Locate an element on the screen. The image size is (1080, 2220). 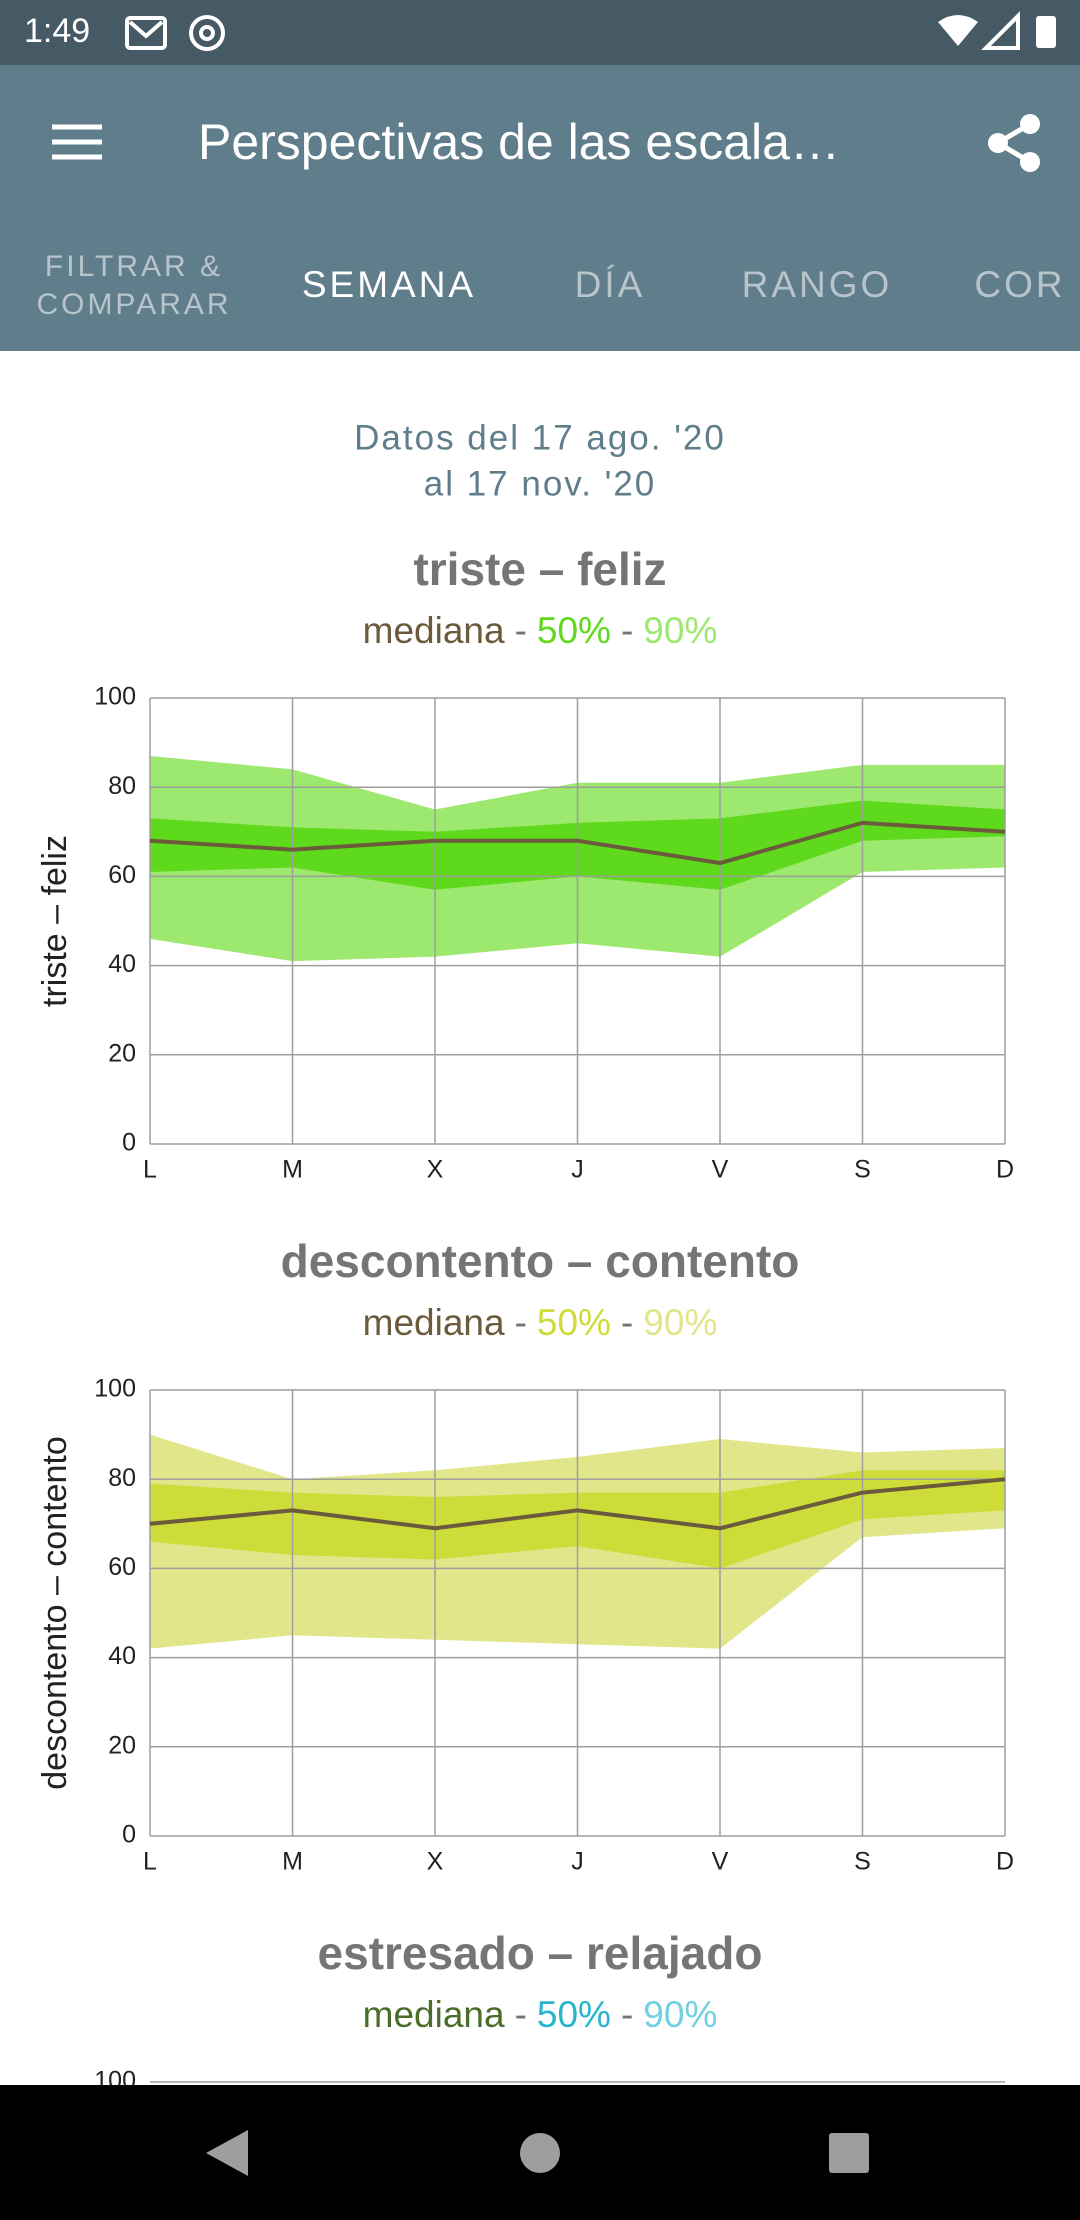
tab-label: COMPARAR is located at coordinates (133, 304).